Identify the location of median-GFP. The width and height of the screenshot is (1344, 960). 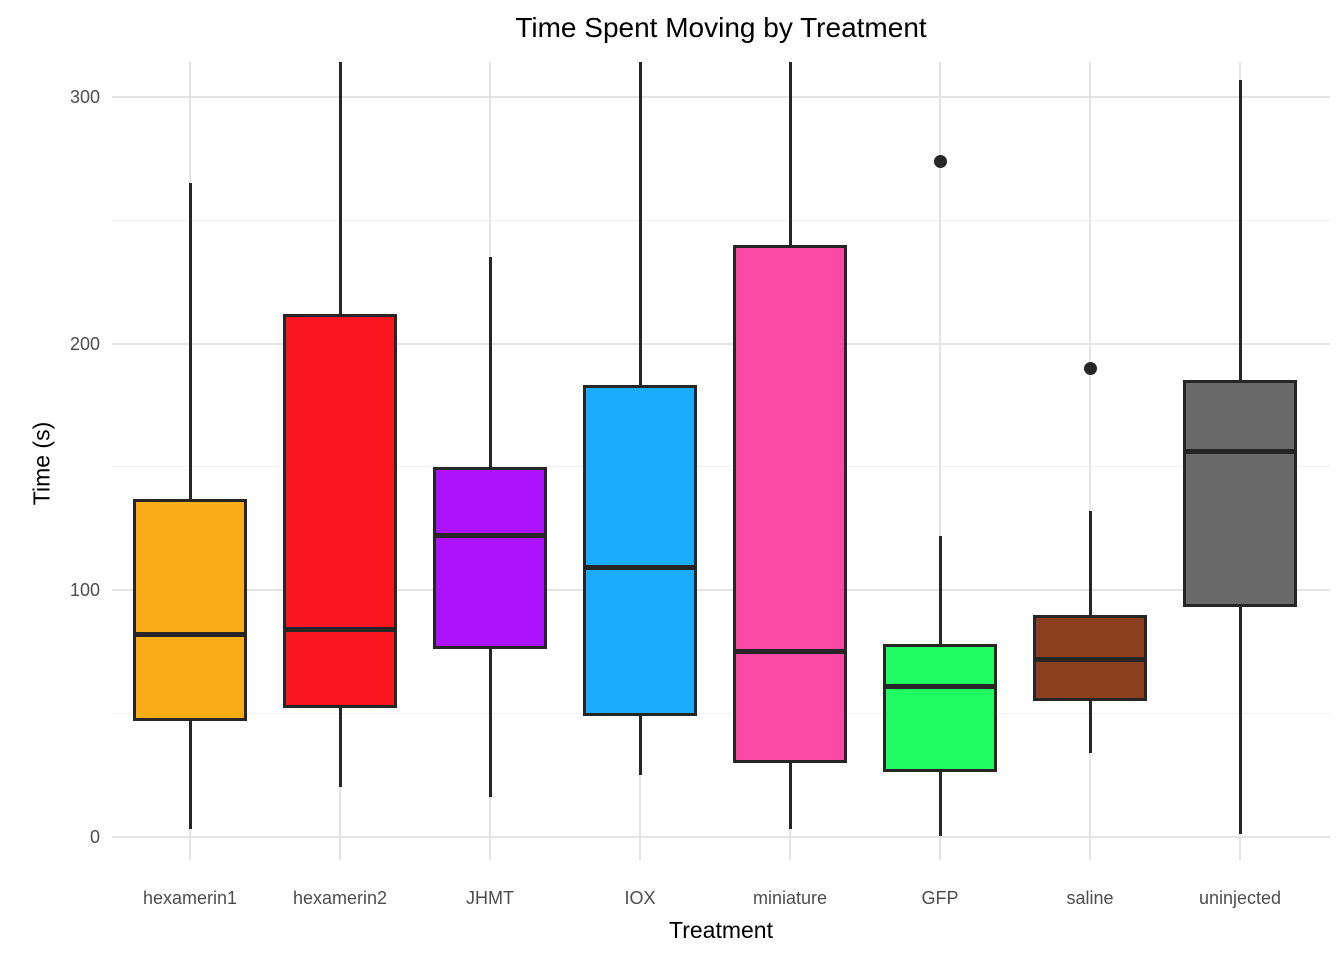
(940, 686).